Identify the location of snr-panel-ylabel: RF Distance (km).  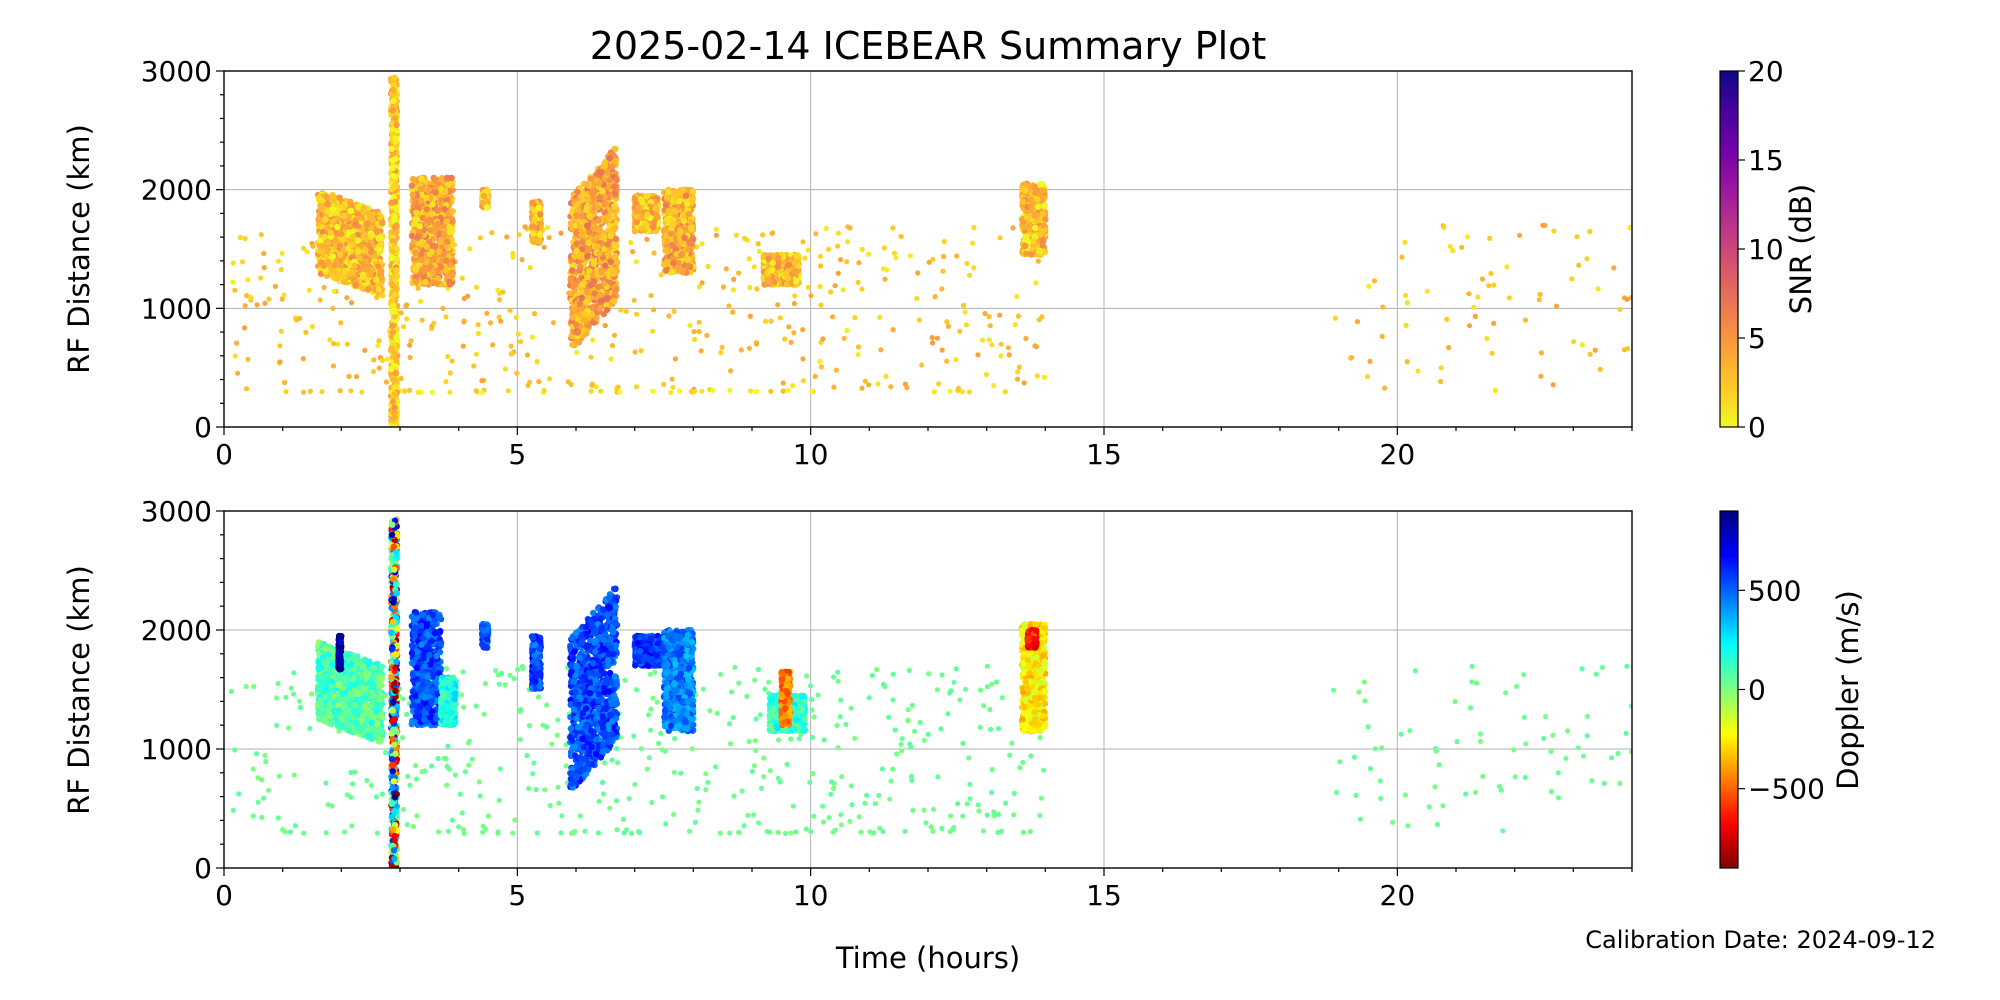
(79, 249).